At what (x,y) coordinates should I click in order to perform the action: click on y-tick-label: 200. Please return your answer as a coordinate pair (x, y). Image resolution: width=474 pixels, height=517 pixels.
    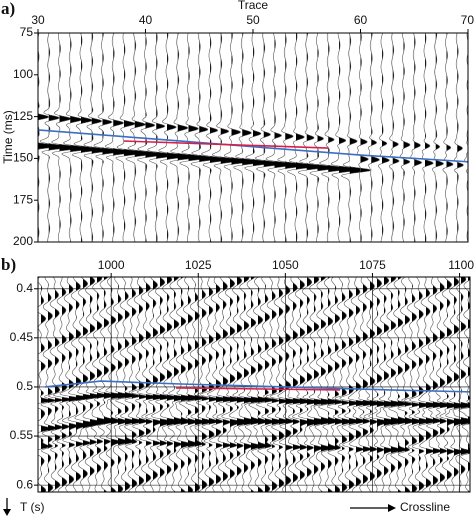
    Looking at the image, I should click on (23, 241).